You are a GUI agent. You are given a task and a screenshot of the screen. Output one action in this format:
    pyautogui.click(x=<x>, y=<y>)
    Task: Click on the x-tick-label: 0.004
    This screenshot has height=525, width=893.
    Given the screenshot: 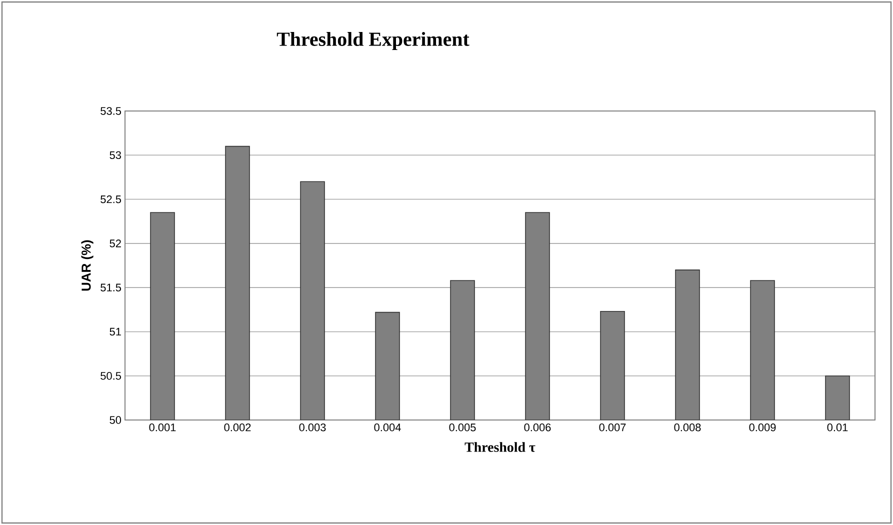 What is the action you would take?
    pyautogui.click(x=387, y=428)
    